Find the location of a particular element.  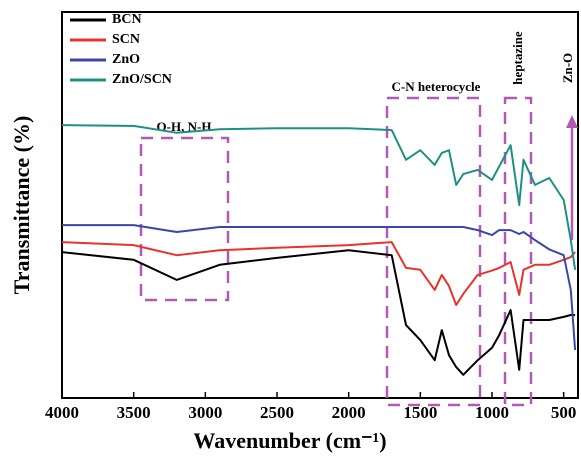

arrowhead is located at coordinates (572, 121).